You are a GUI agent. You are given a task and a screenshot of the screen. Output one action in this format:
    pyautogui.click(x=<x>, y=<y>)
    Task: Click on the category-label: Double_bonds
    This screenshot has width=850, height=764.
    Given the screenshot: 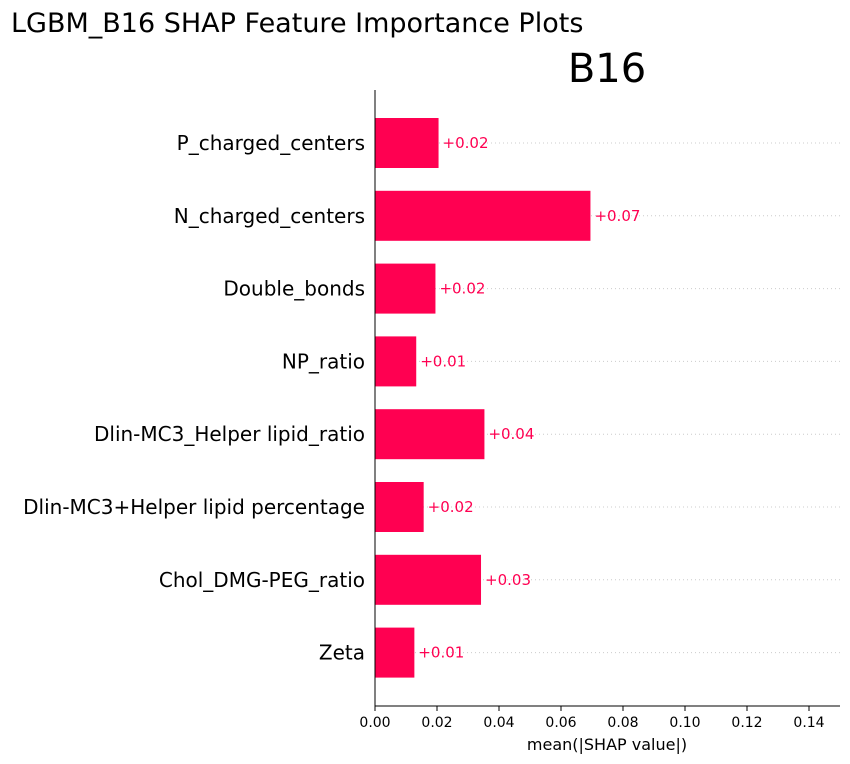 What is the action you would take?
    pyautogui.click(x=294, y=289)
    